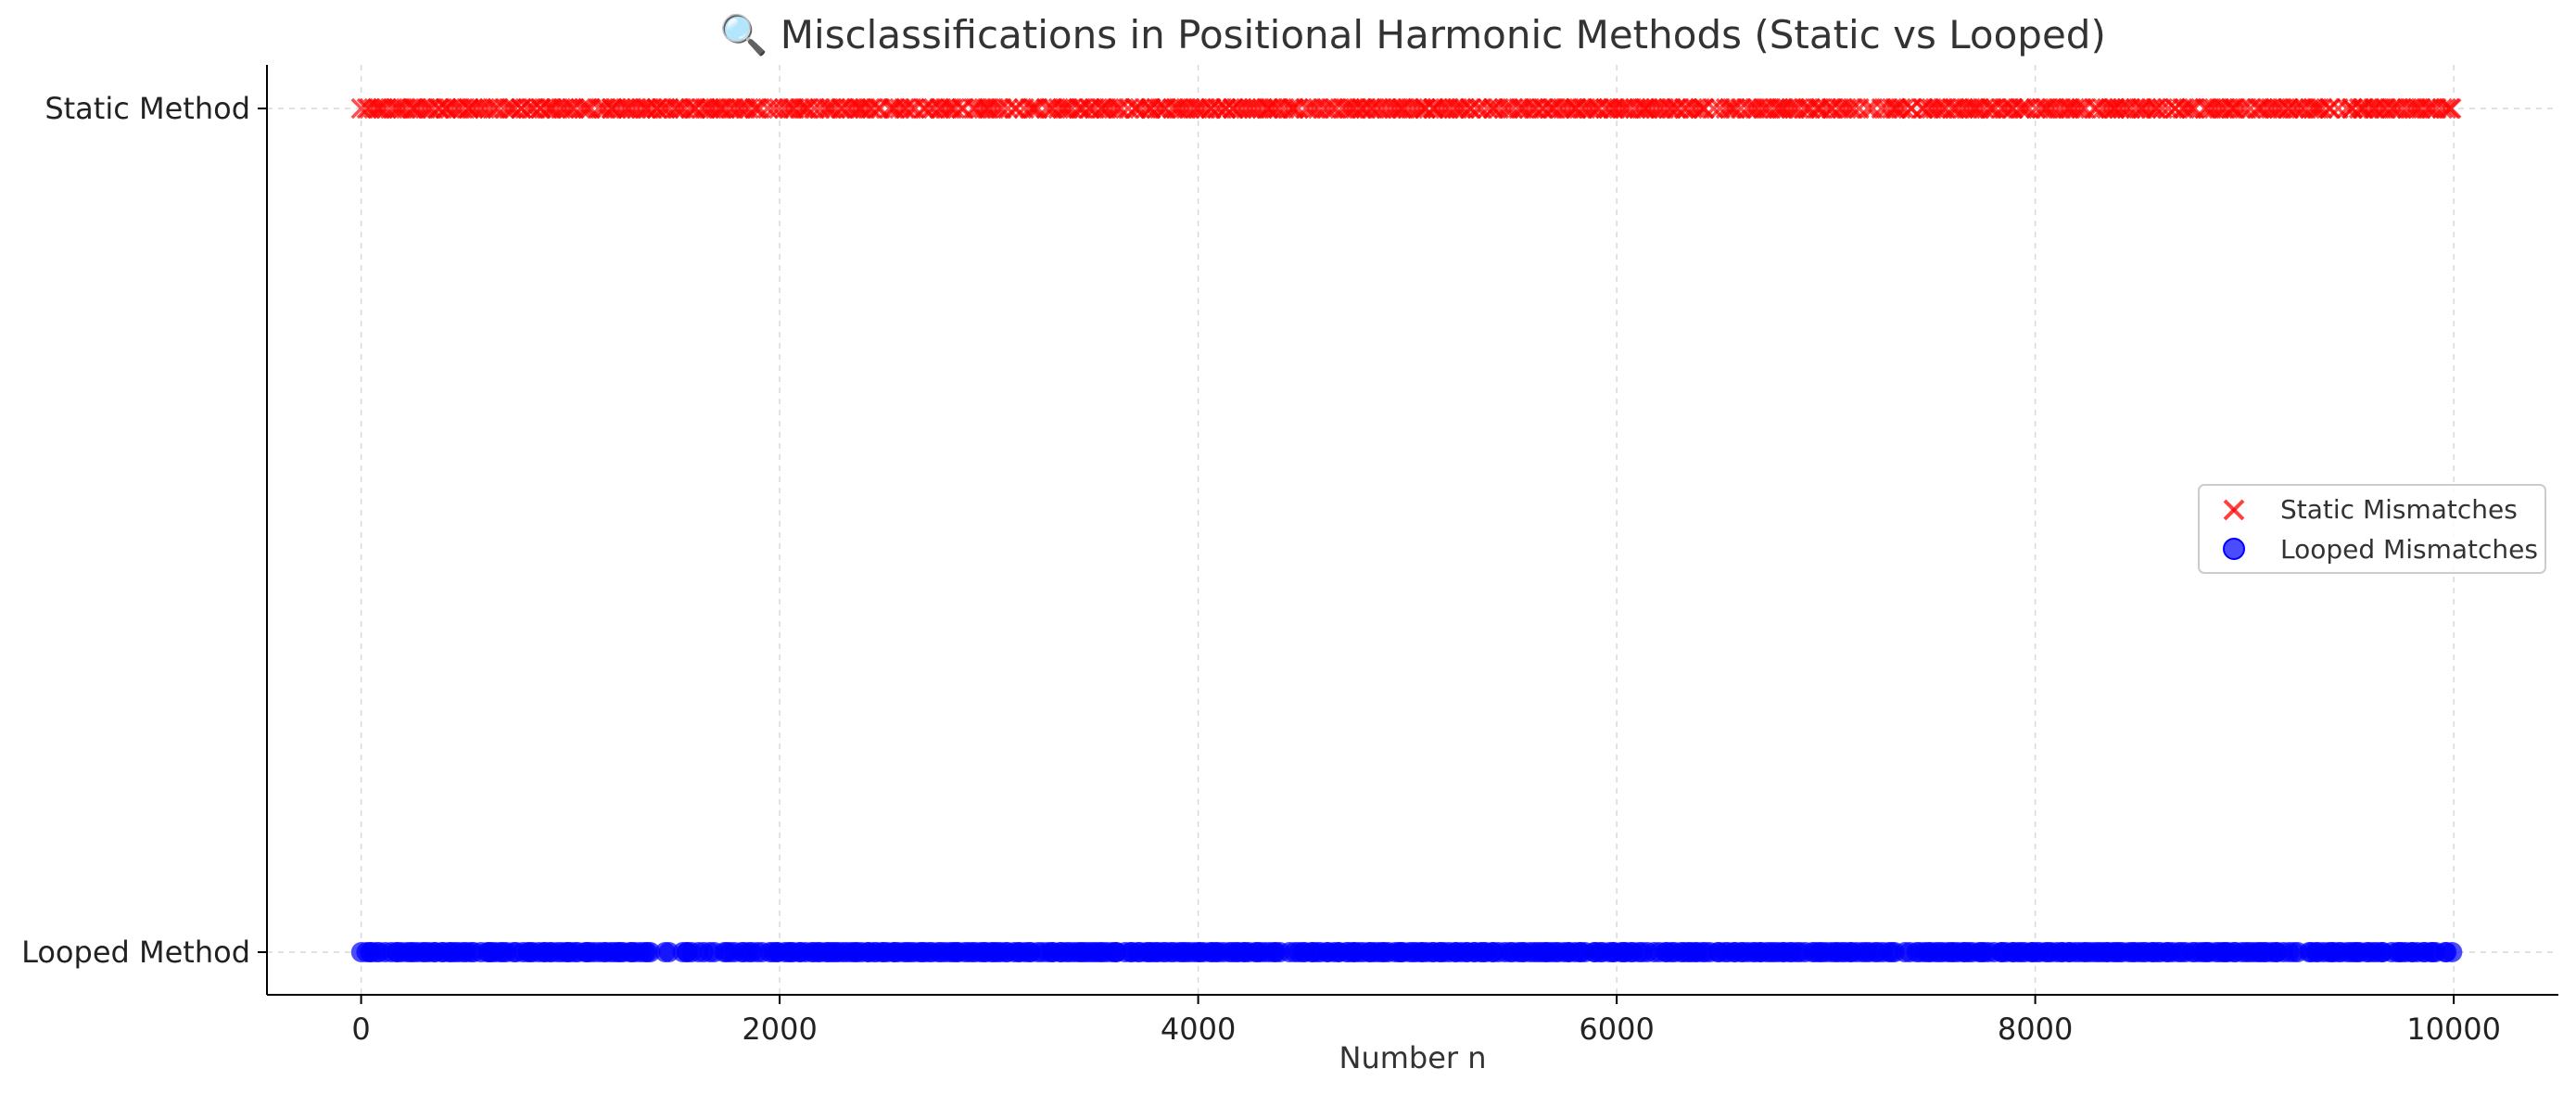 The width and height of the screenshot is (2576, 1094). I want to click on y-tick-label: Looped Method, so click(135, 953).